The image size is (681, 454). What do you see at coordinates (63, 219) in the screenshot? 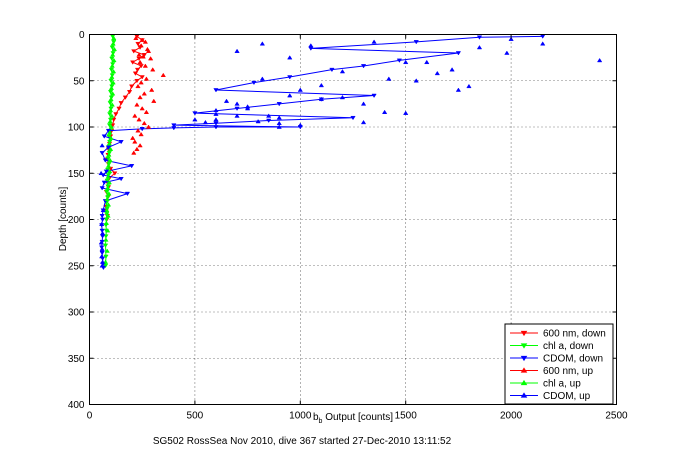
I see `y-axis-label: Depth [counts]` at bounding box center [63, 219].